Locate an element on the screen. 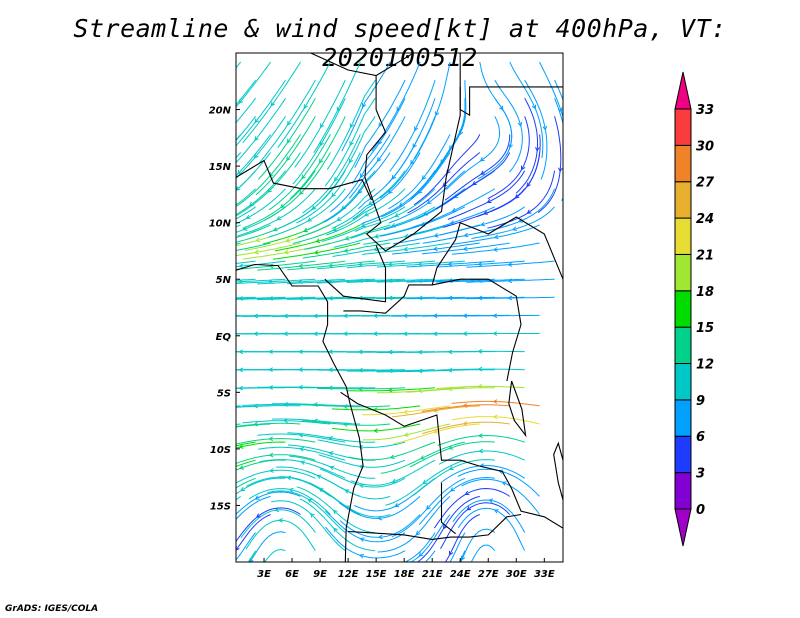 The image size is (800, 618). x-tick-label: 33E is located at coordinates (544, 574).